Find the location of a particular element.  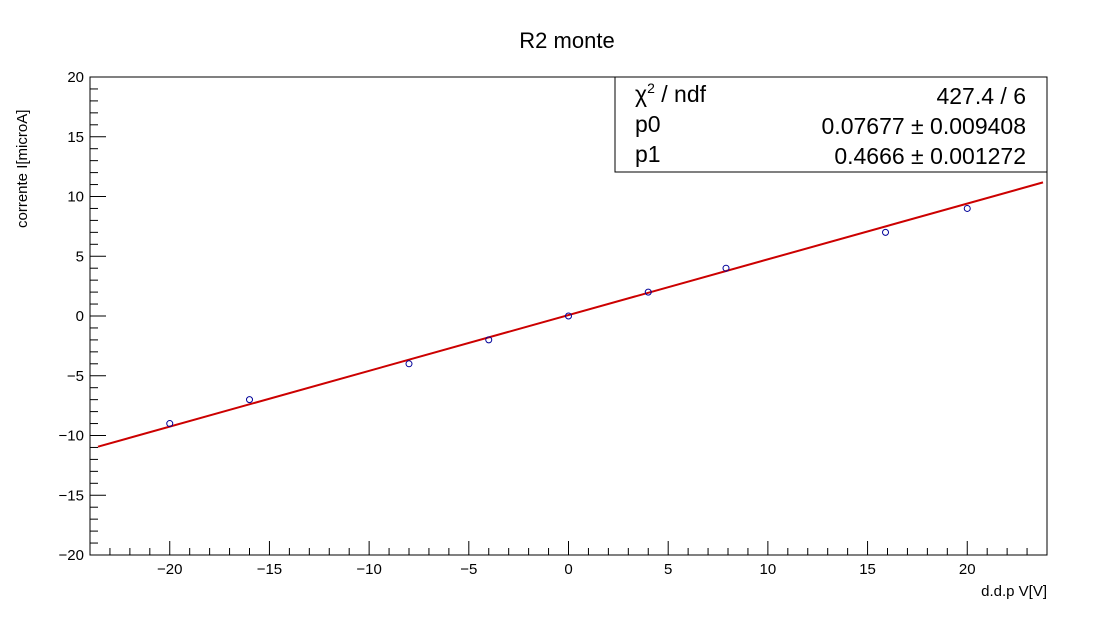

y-axis-label: corrente I[microA] is located at coordinates (22, 169).